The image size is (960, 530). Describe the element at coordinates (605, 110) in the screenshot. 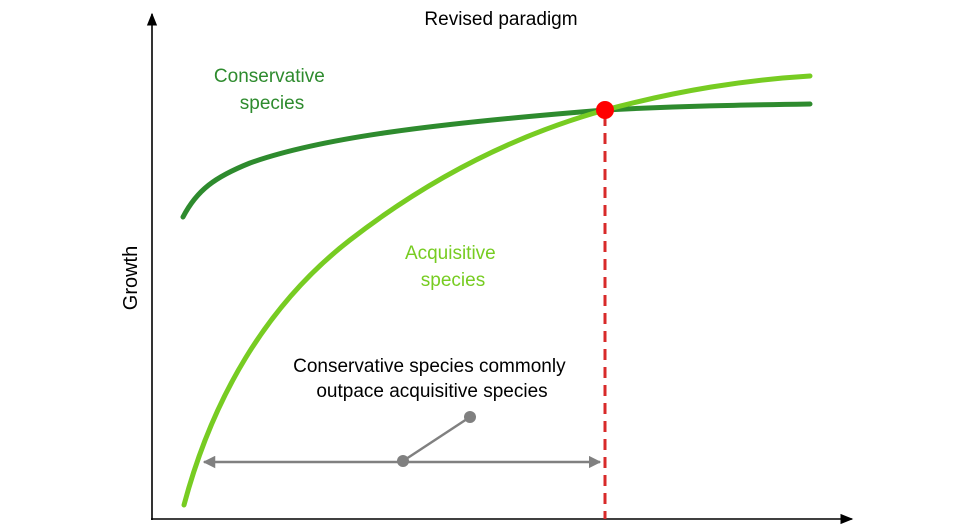

I see `crossover-point` at that location.